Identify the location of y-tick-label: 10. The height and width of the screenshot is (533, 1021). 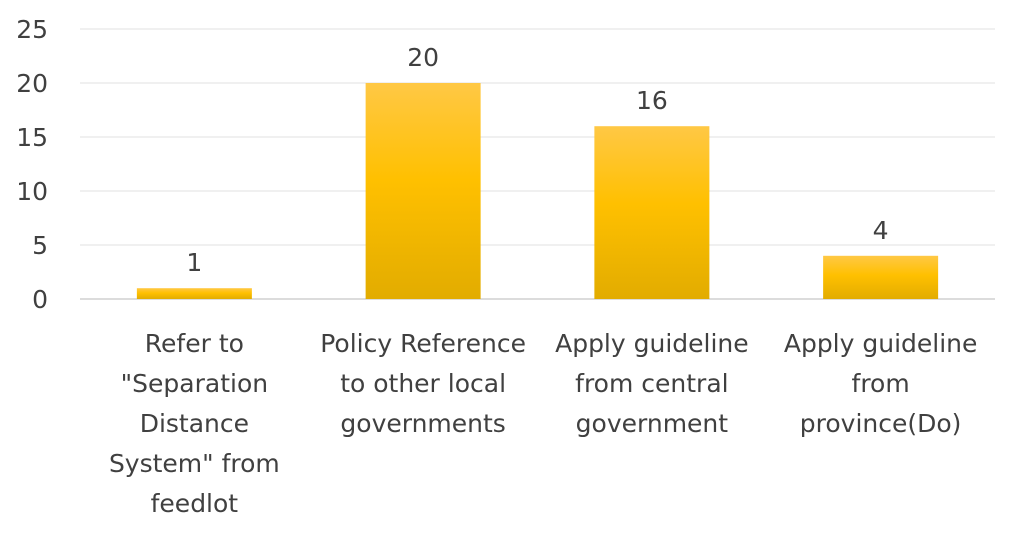
(32, 191).